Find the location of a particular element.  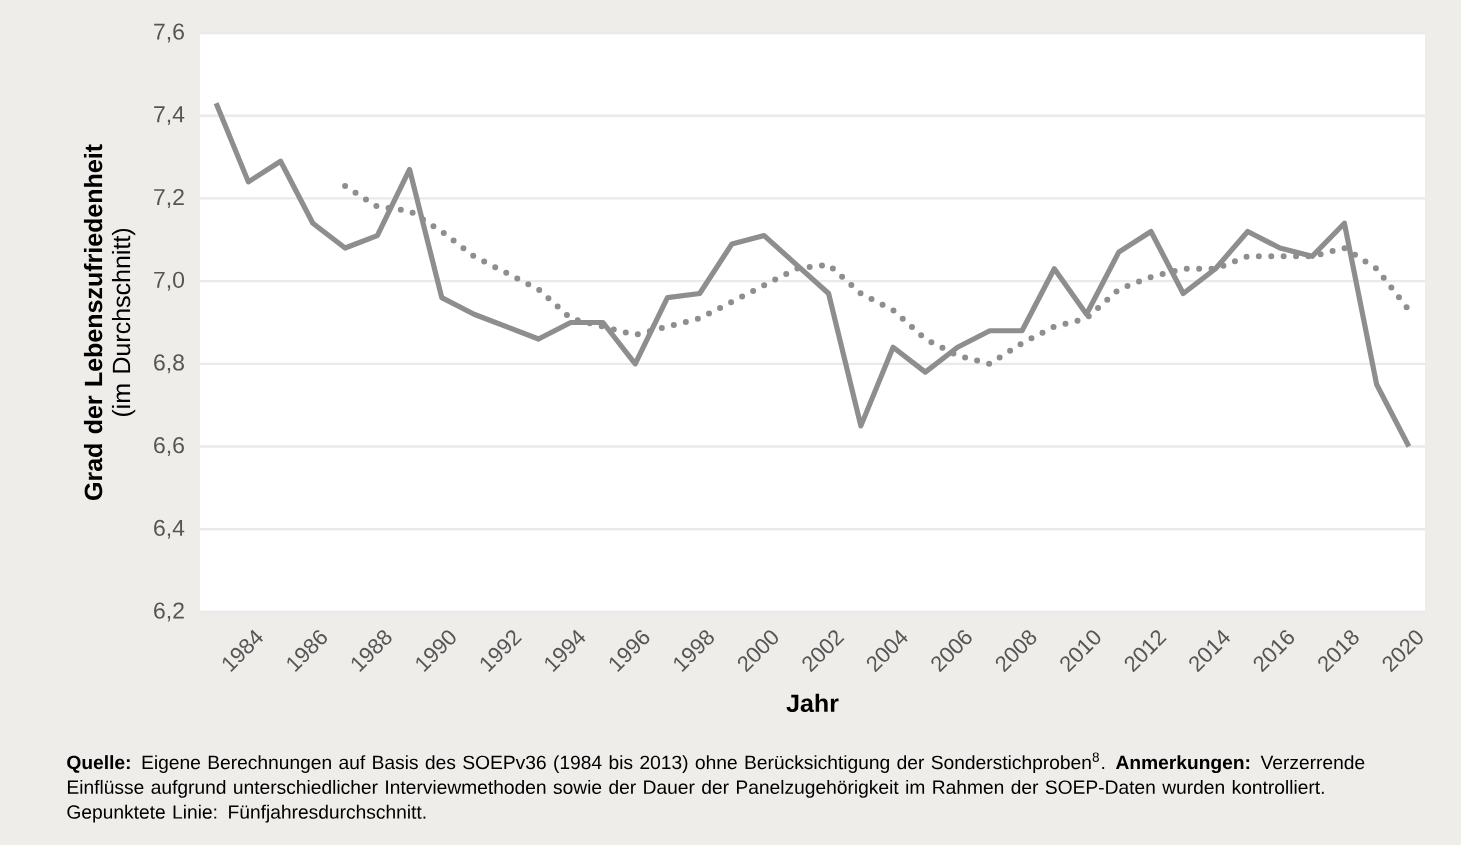

y-tick-label: 6,4 is located at coordinates (169, 529).